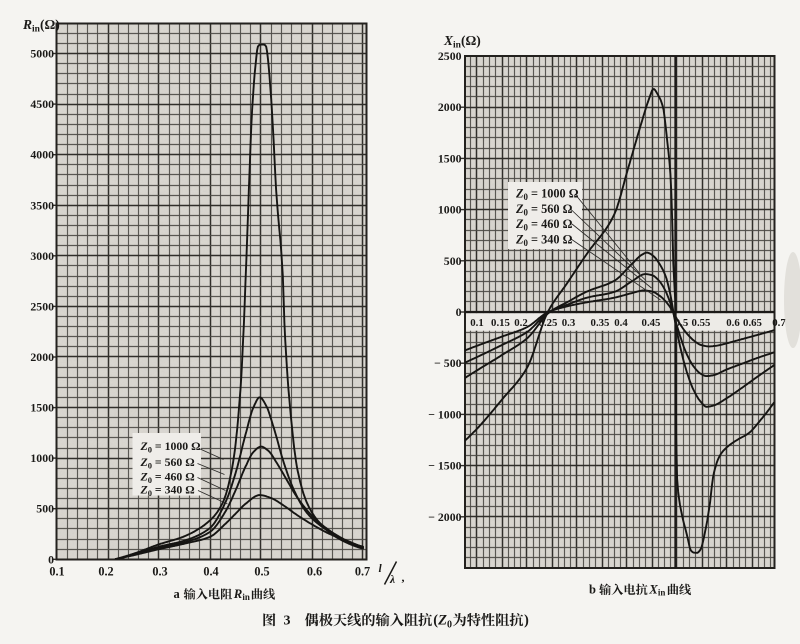 This screenshot has height=644, width=800. I want to click on svg-text: Xin, so click(656, 590).